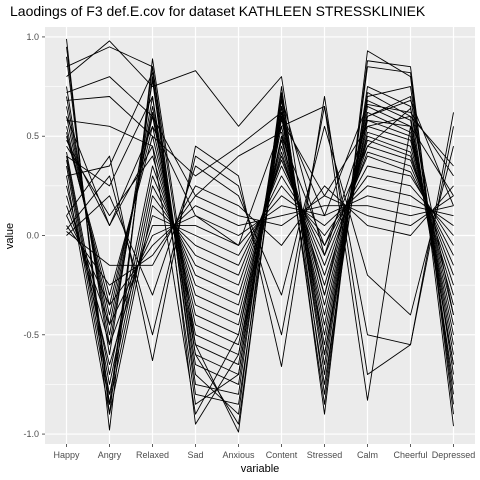 The width and height of the screenshot is (480, 480). I want to click on y-tick-labels: 1.0 0.5 0.0 -0.5 -1.0, so click(34, 235).